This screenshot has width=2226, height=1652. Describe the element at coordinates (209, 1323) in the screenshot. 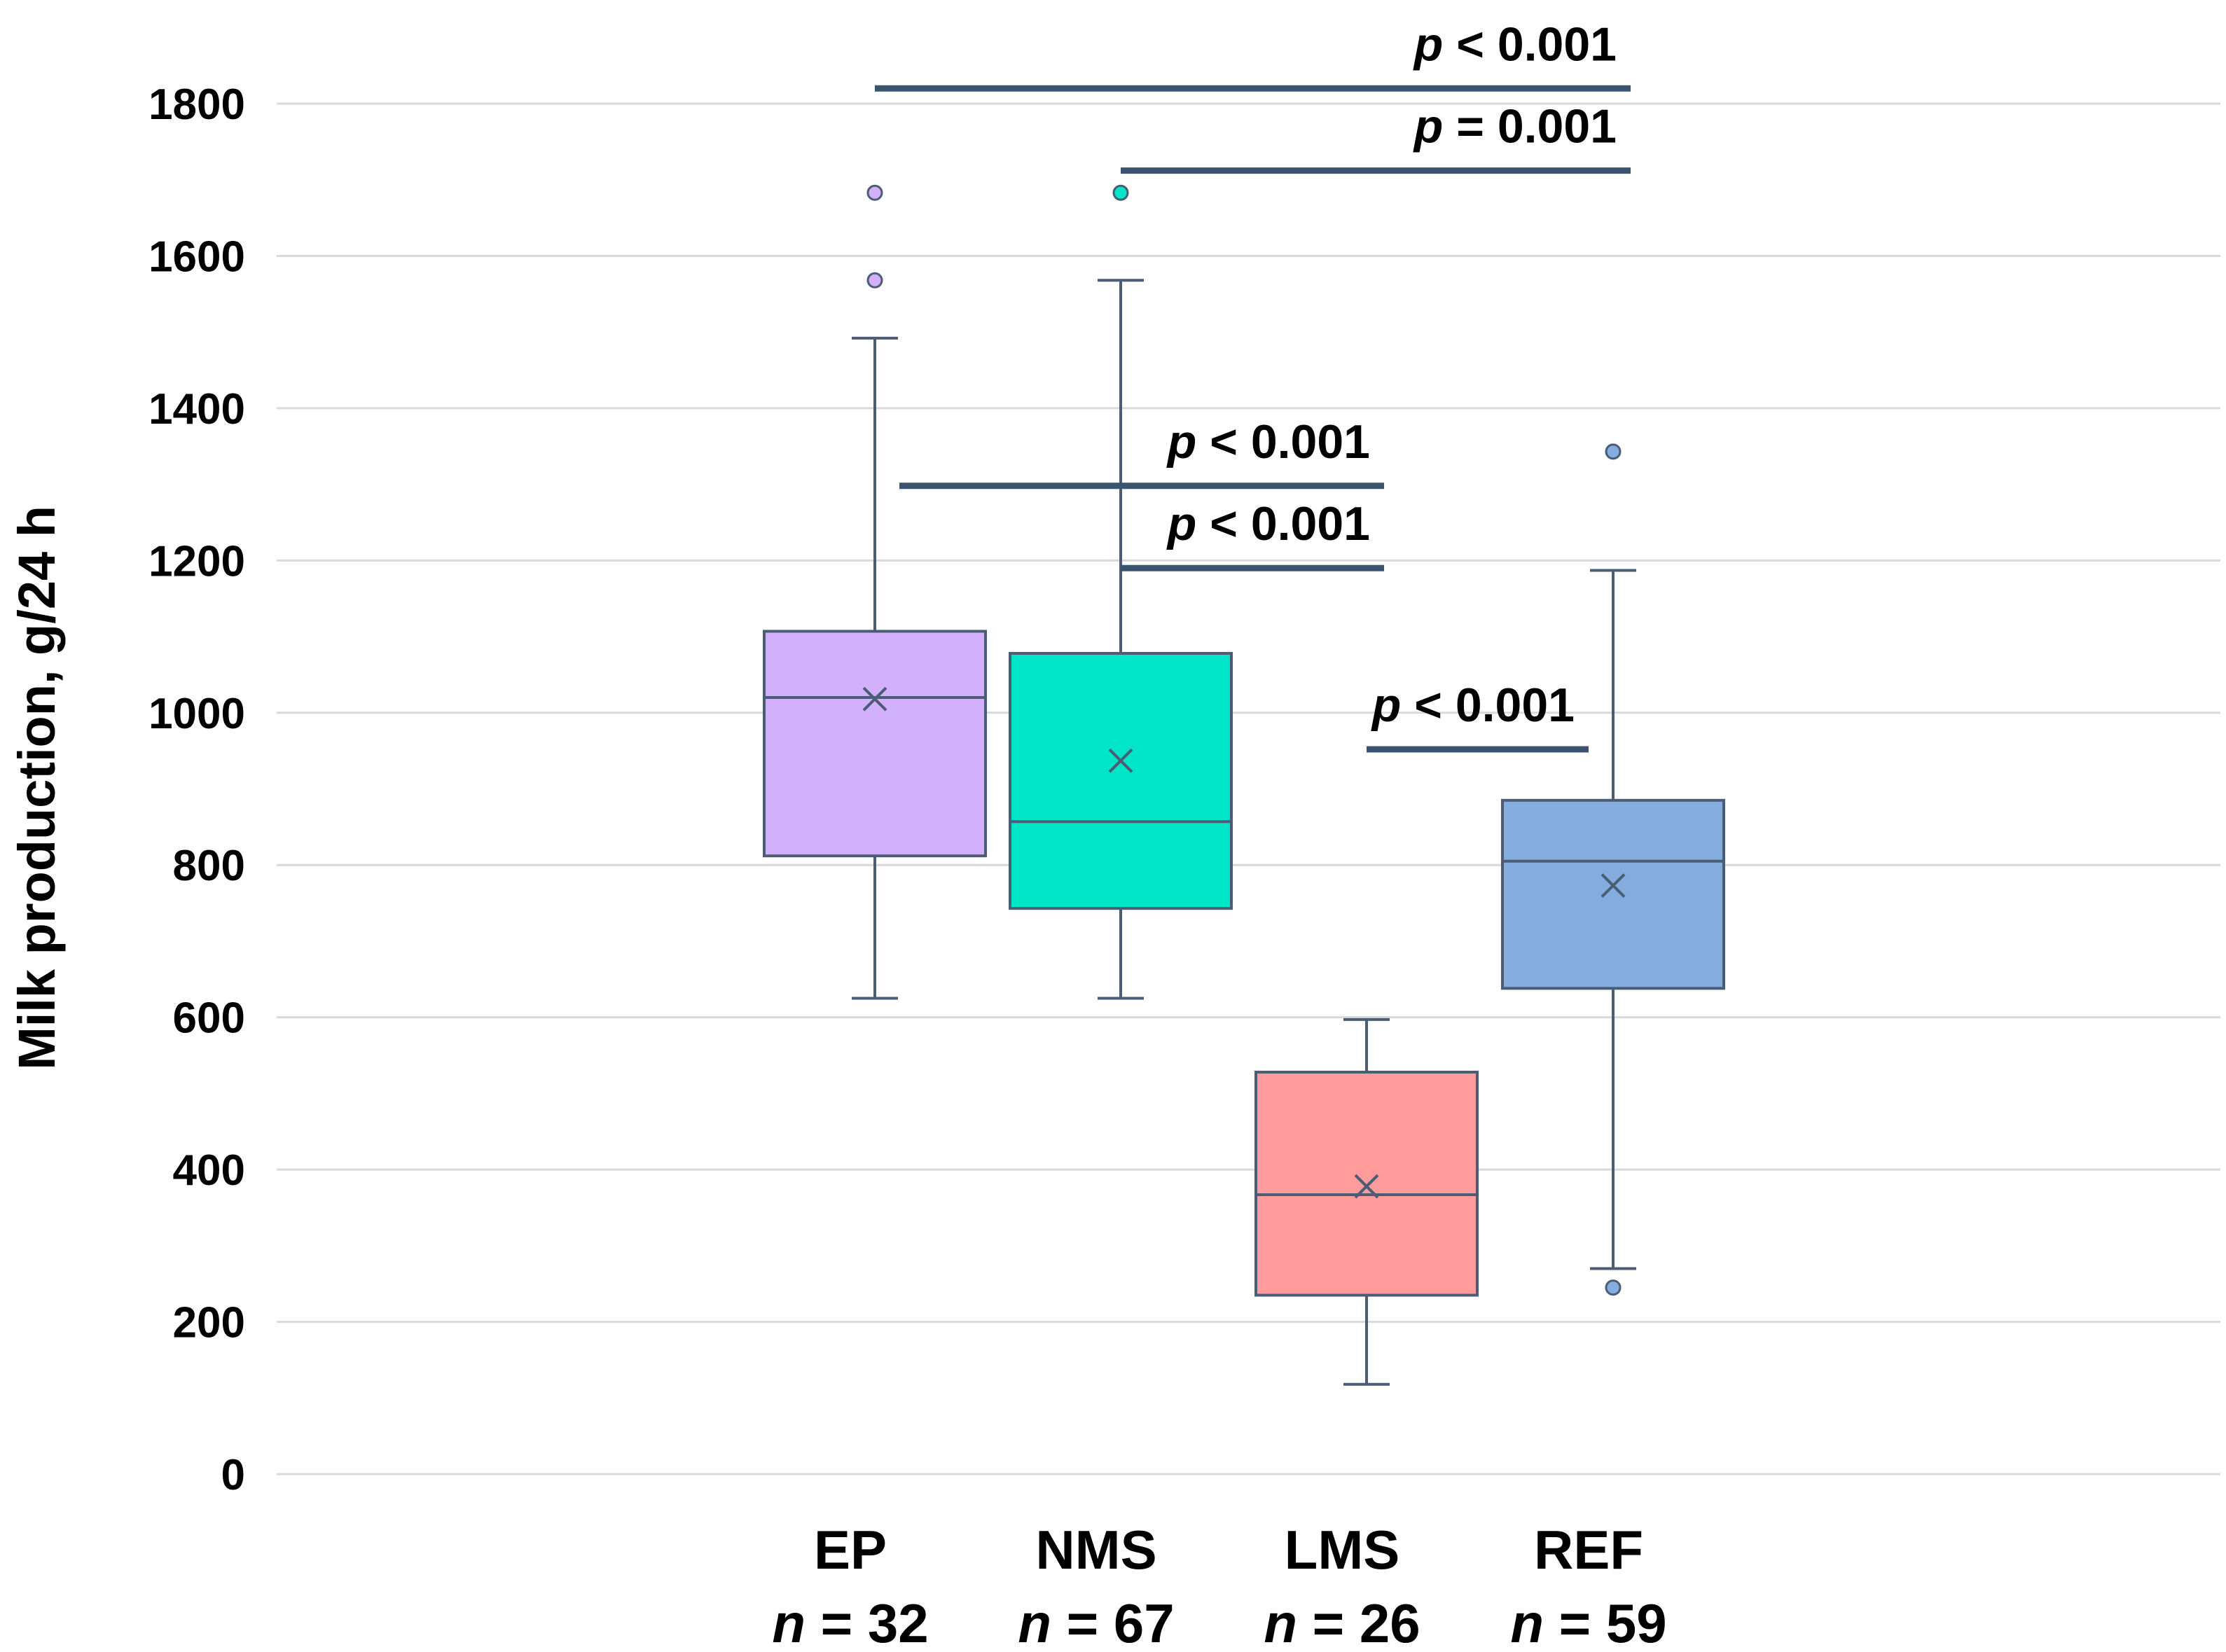

I see `y-tick-label-200: 200` at that location.